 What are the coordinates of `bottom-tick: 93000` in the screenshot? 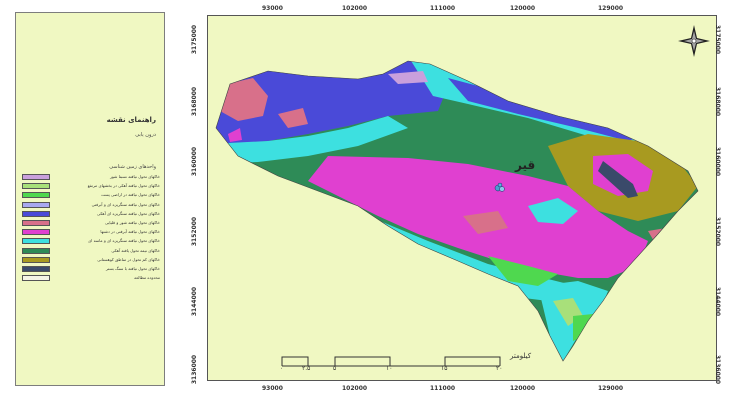 It's located at (272, 388).